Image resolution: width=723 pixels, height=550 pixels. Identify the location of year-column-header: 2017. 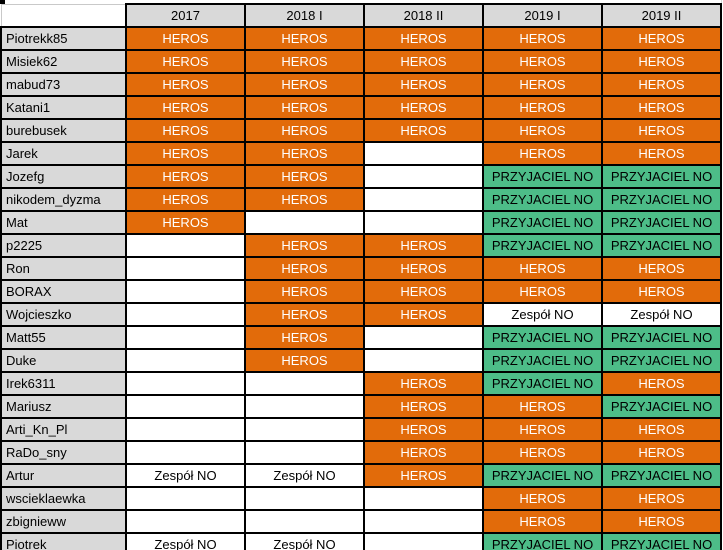
(185, 15).